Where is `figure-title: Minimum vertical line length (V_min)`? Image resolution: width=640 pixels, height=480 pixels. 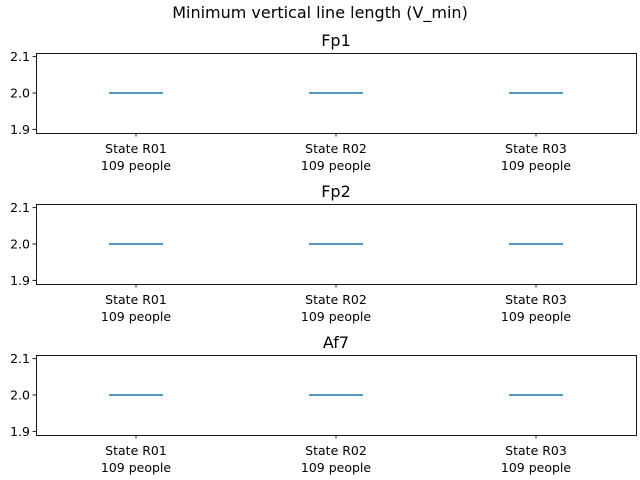
figure-title: Minimum vertical line length (V_min) is located at coordinates (320, 13).